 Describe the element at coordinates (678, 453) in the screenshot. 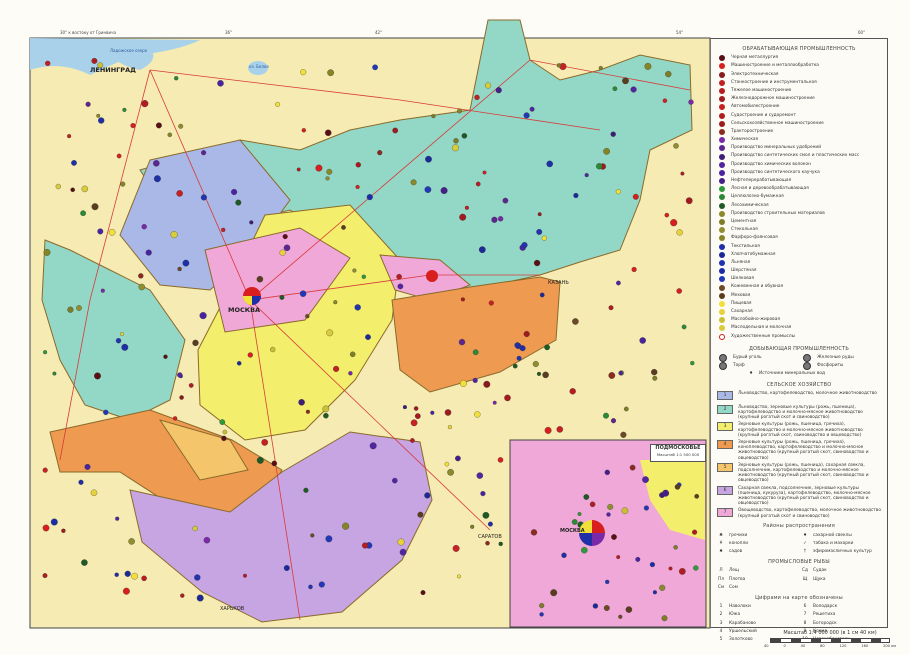

I see `inset-title-box: ПОДМОСКОВЬЕ Масштаб 1:1 500 000` at that location.